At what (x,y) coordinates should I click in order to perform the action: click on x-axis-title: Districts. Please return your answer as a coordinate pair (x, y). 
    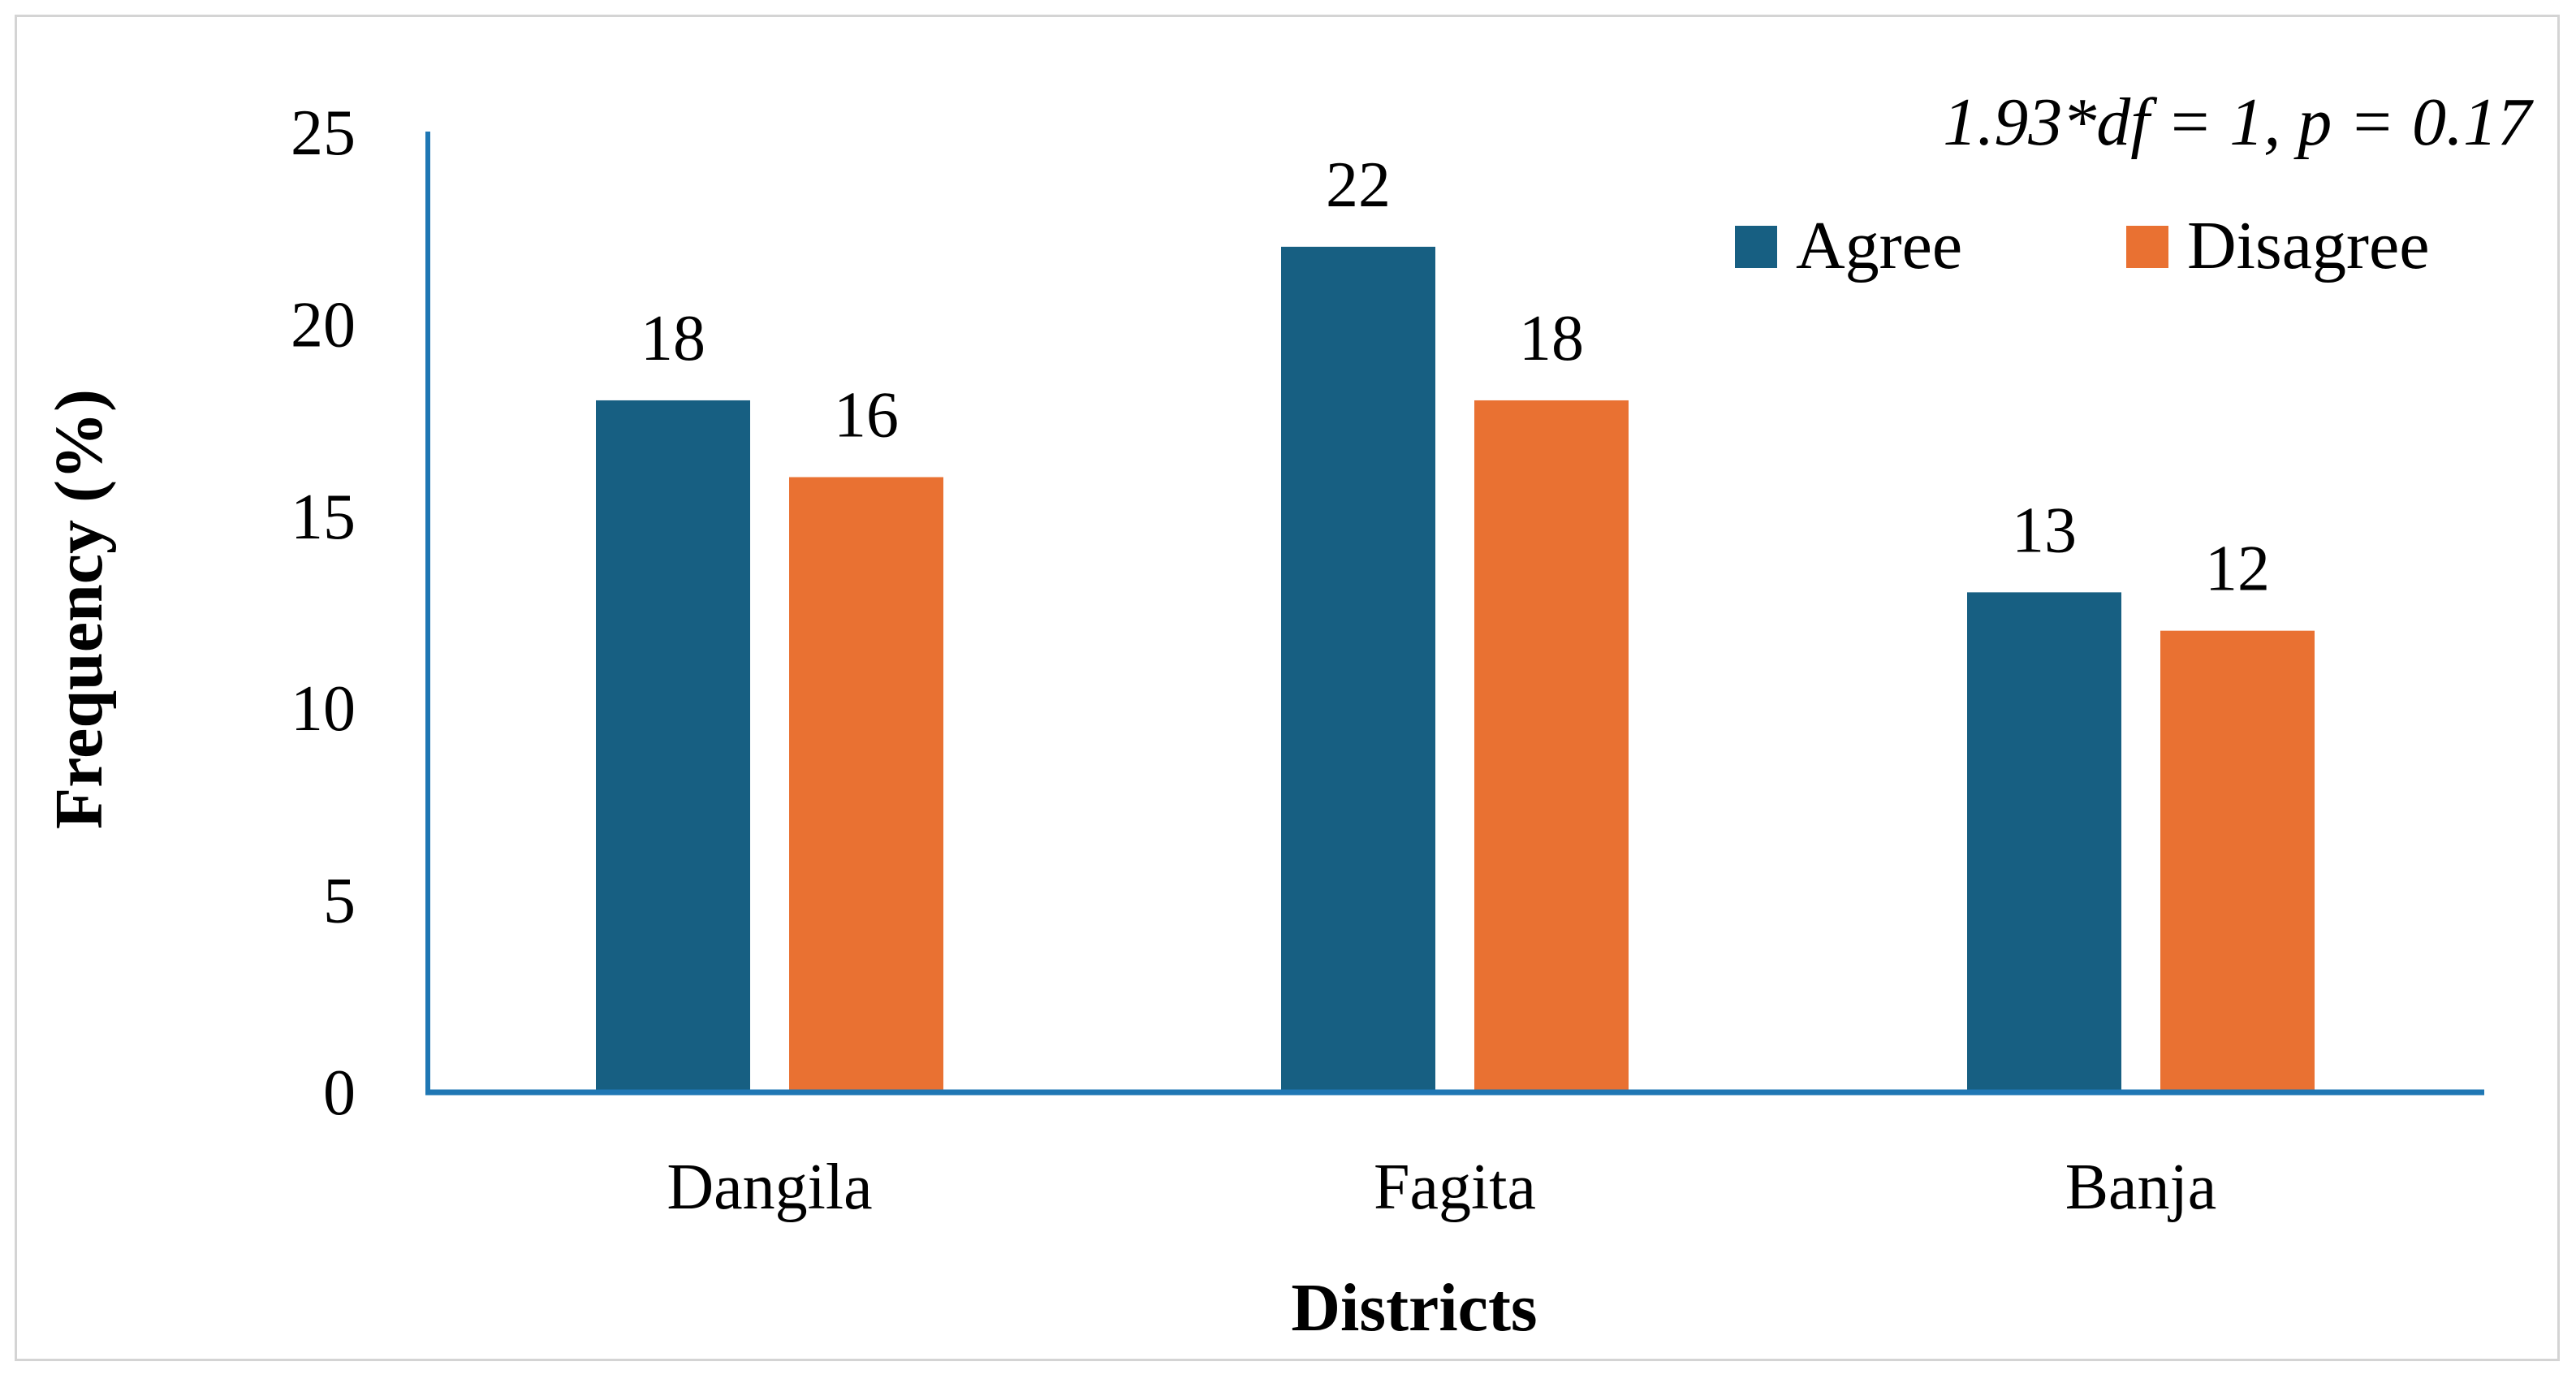
    Looking at the image, I should click on (1414, 1308).